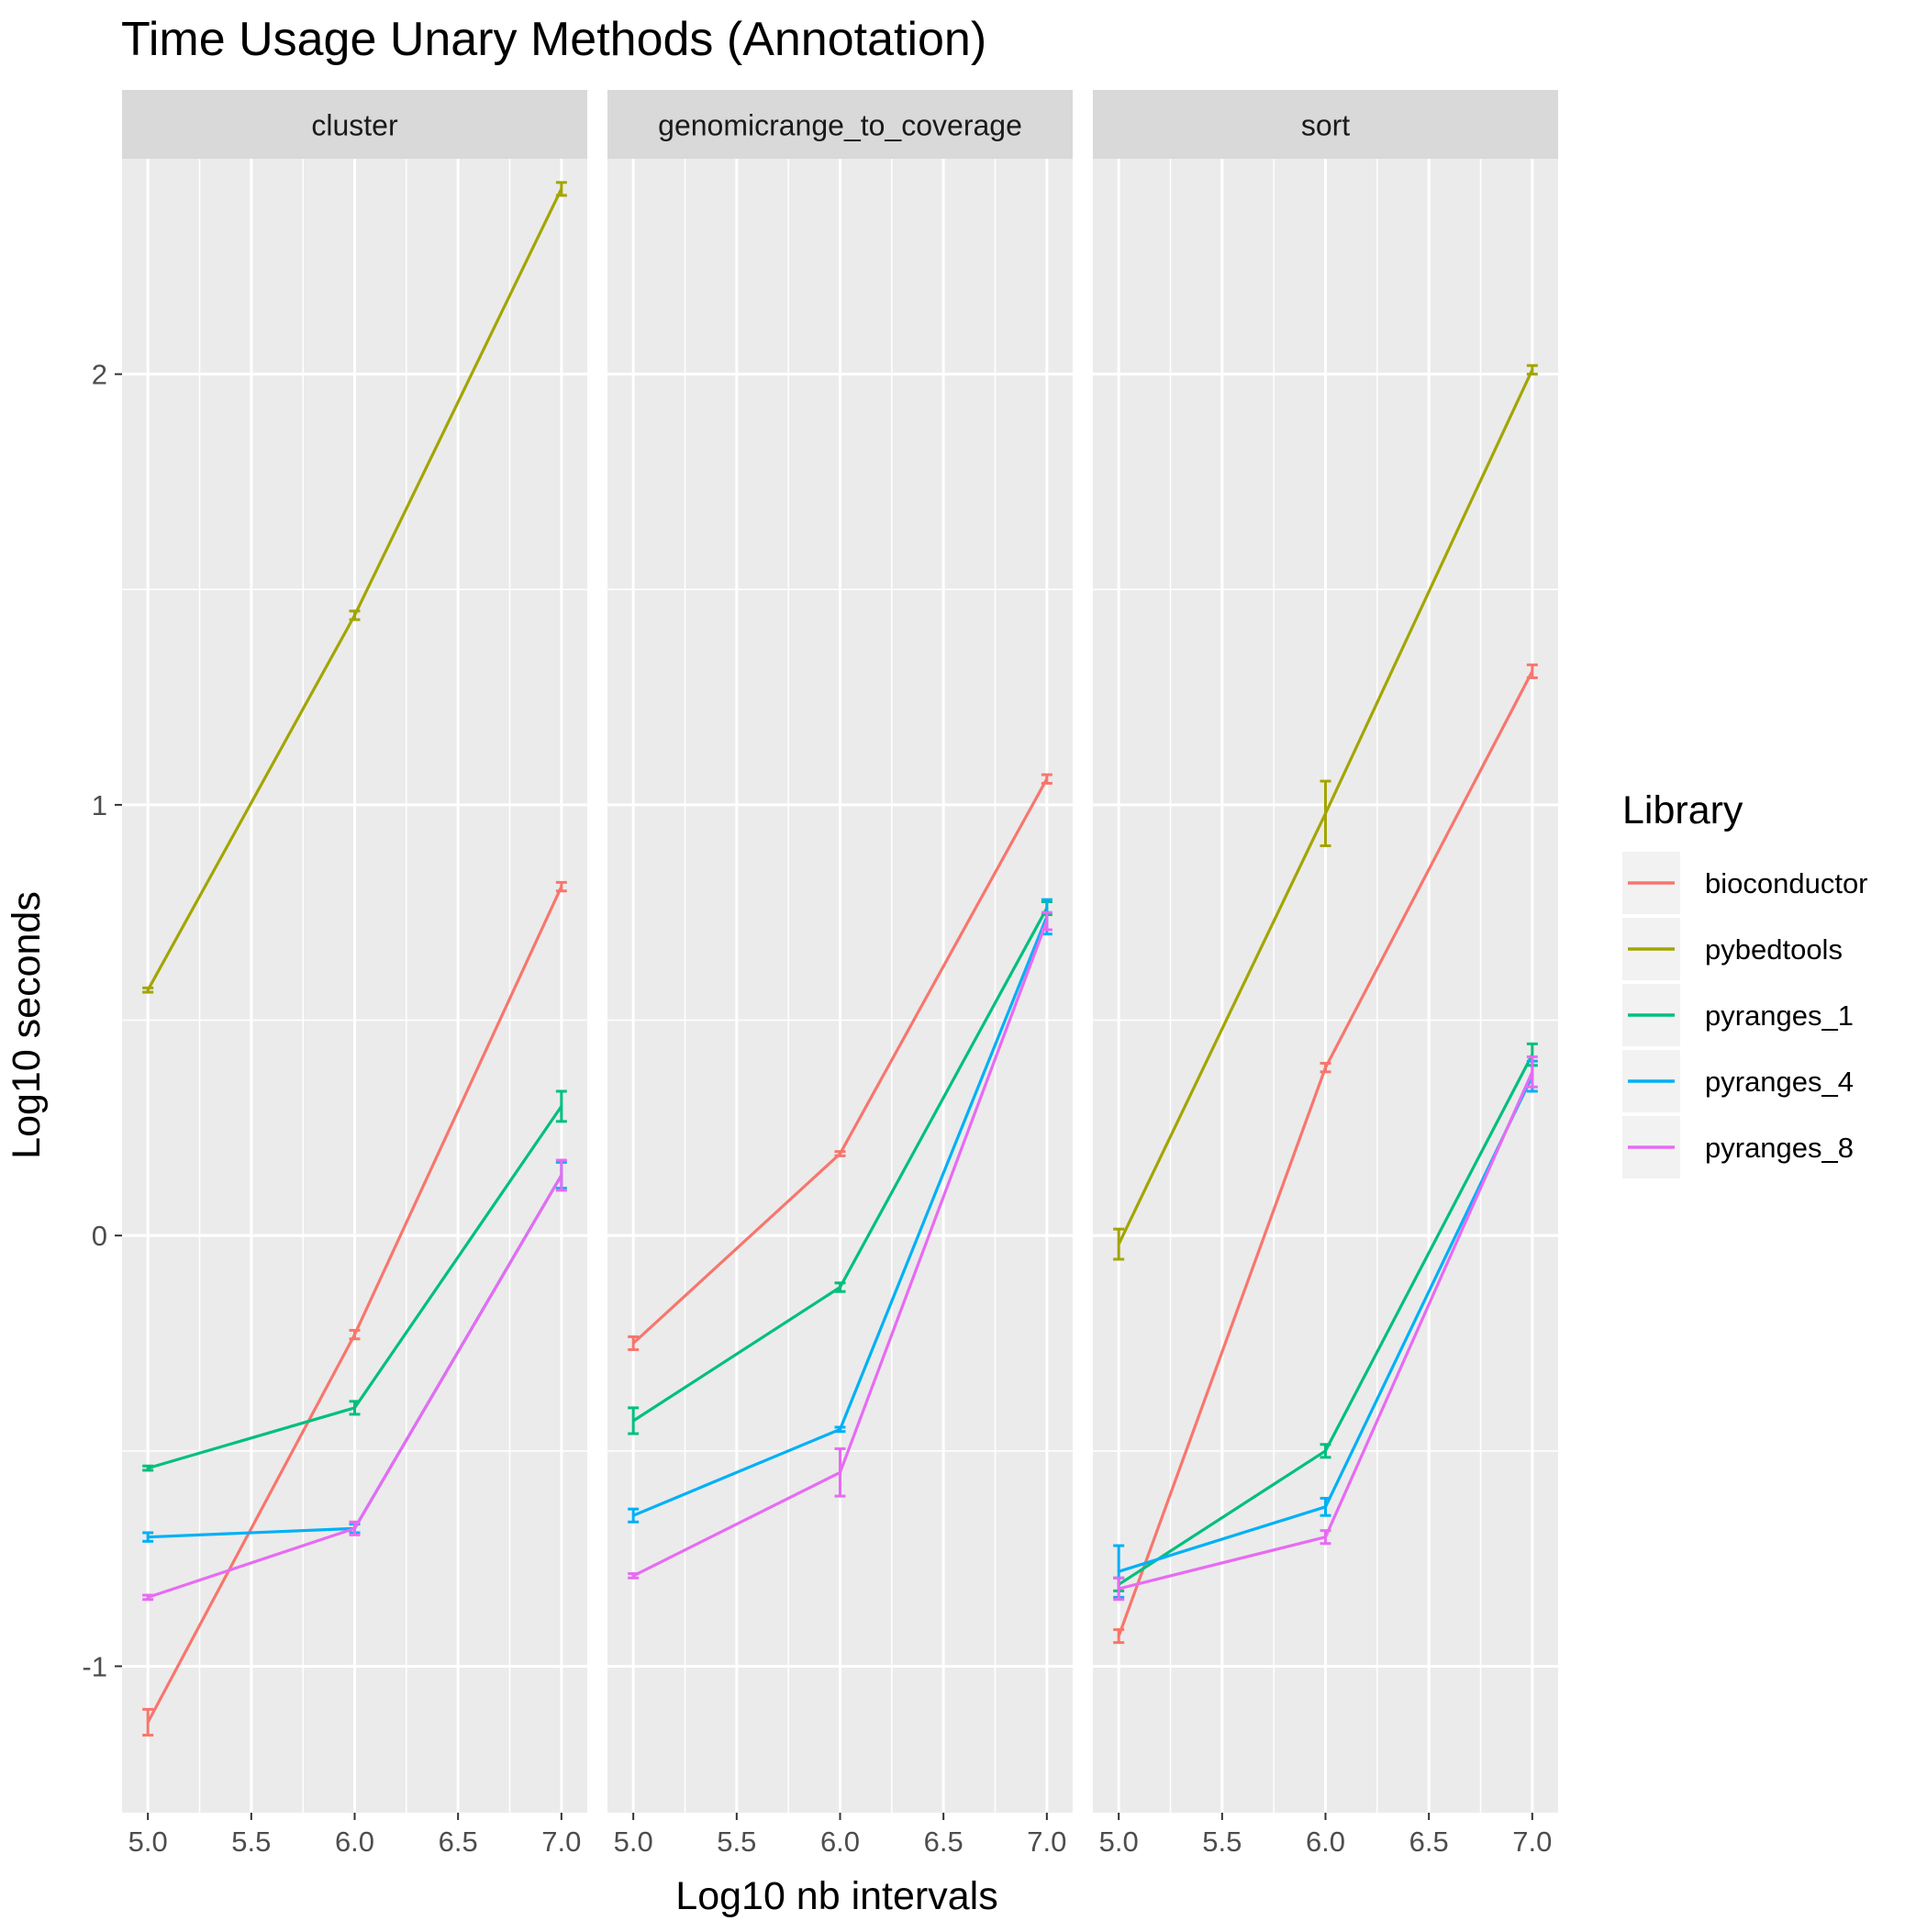  I want to click on legend-item-pyranges-8: pyranges_8, so click(1738, 1147).